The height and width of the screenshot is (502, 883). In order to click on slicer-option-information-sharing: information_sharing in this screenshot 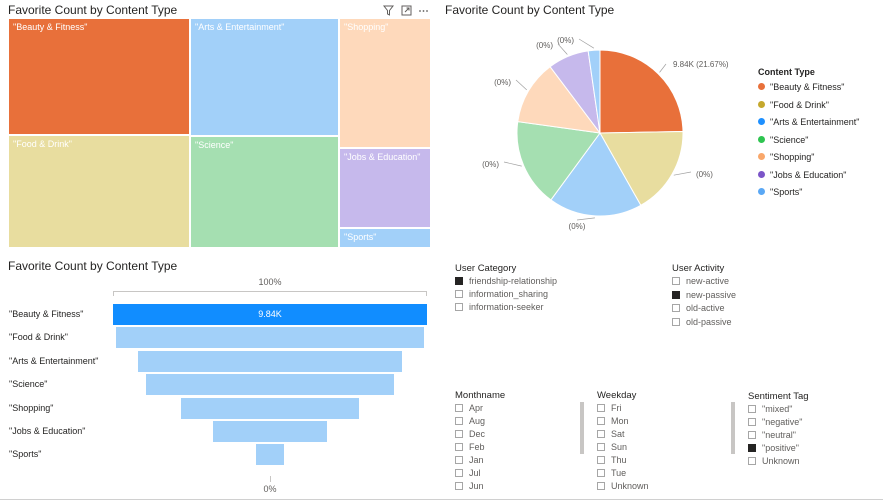, I will do `click(501, 294)`.